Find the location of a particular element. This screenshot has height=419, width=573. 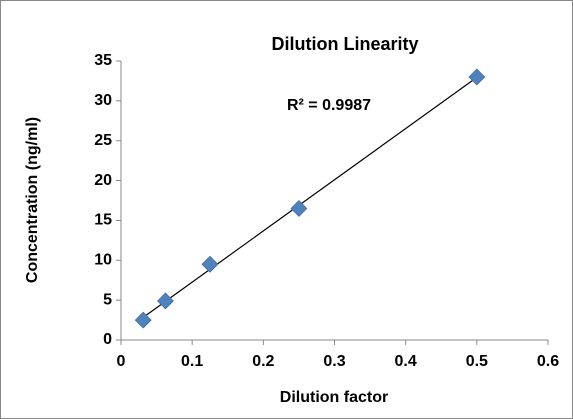

y-tick-label: 15 is located at coordinates (103, 220).